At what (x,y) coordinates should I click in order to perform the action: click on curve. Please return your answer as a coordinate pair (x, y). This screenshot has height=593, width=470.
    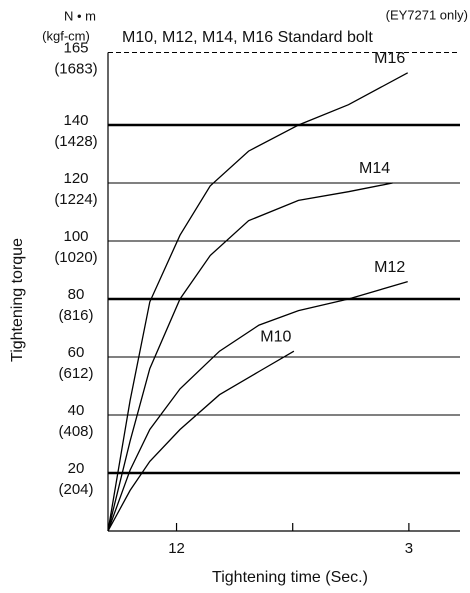
    Looking at the image, I should click on (201, 441).